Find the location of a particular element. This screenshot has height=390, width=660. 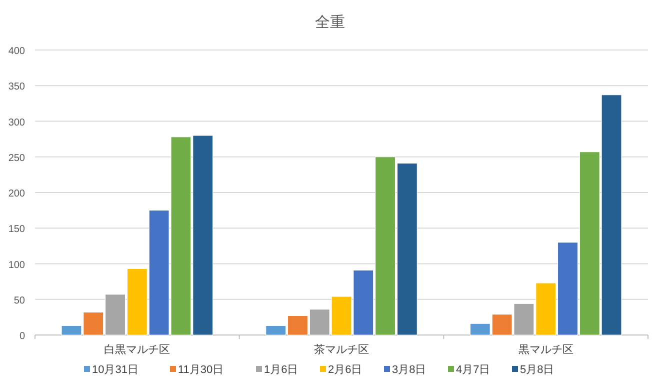

y-tick-label: 250 is located at coordinates (17, 158).